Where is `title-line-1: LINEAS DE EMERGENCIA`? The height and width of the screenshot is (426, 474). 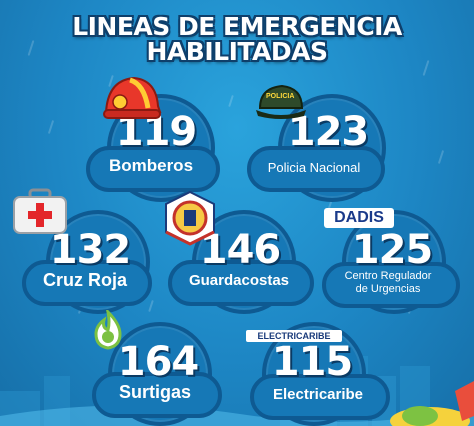 title-line-1: LINEAS DE EMERGENCIA is located at coordinates (237, 26).